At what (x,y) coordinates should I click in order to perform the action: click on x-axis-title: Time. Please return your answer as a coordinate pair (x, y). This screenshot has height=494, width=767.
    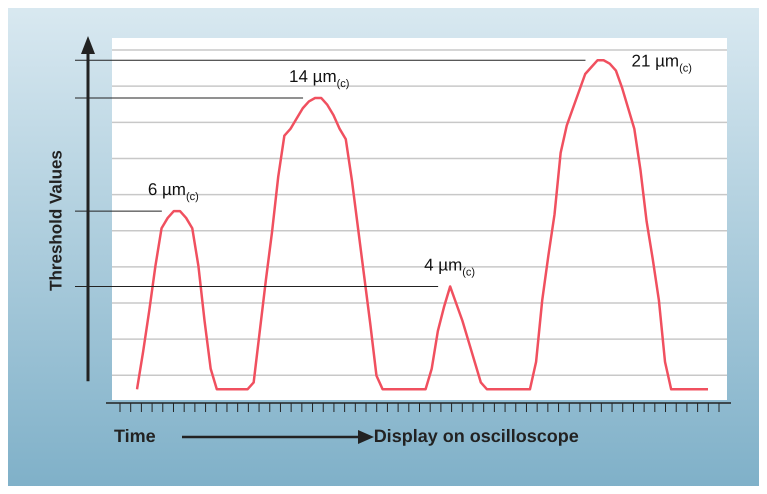
    Looking at the image, I should click on (135, 436).